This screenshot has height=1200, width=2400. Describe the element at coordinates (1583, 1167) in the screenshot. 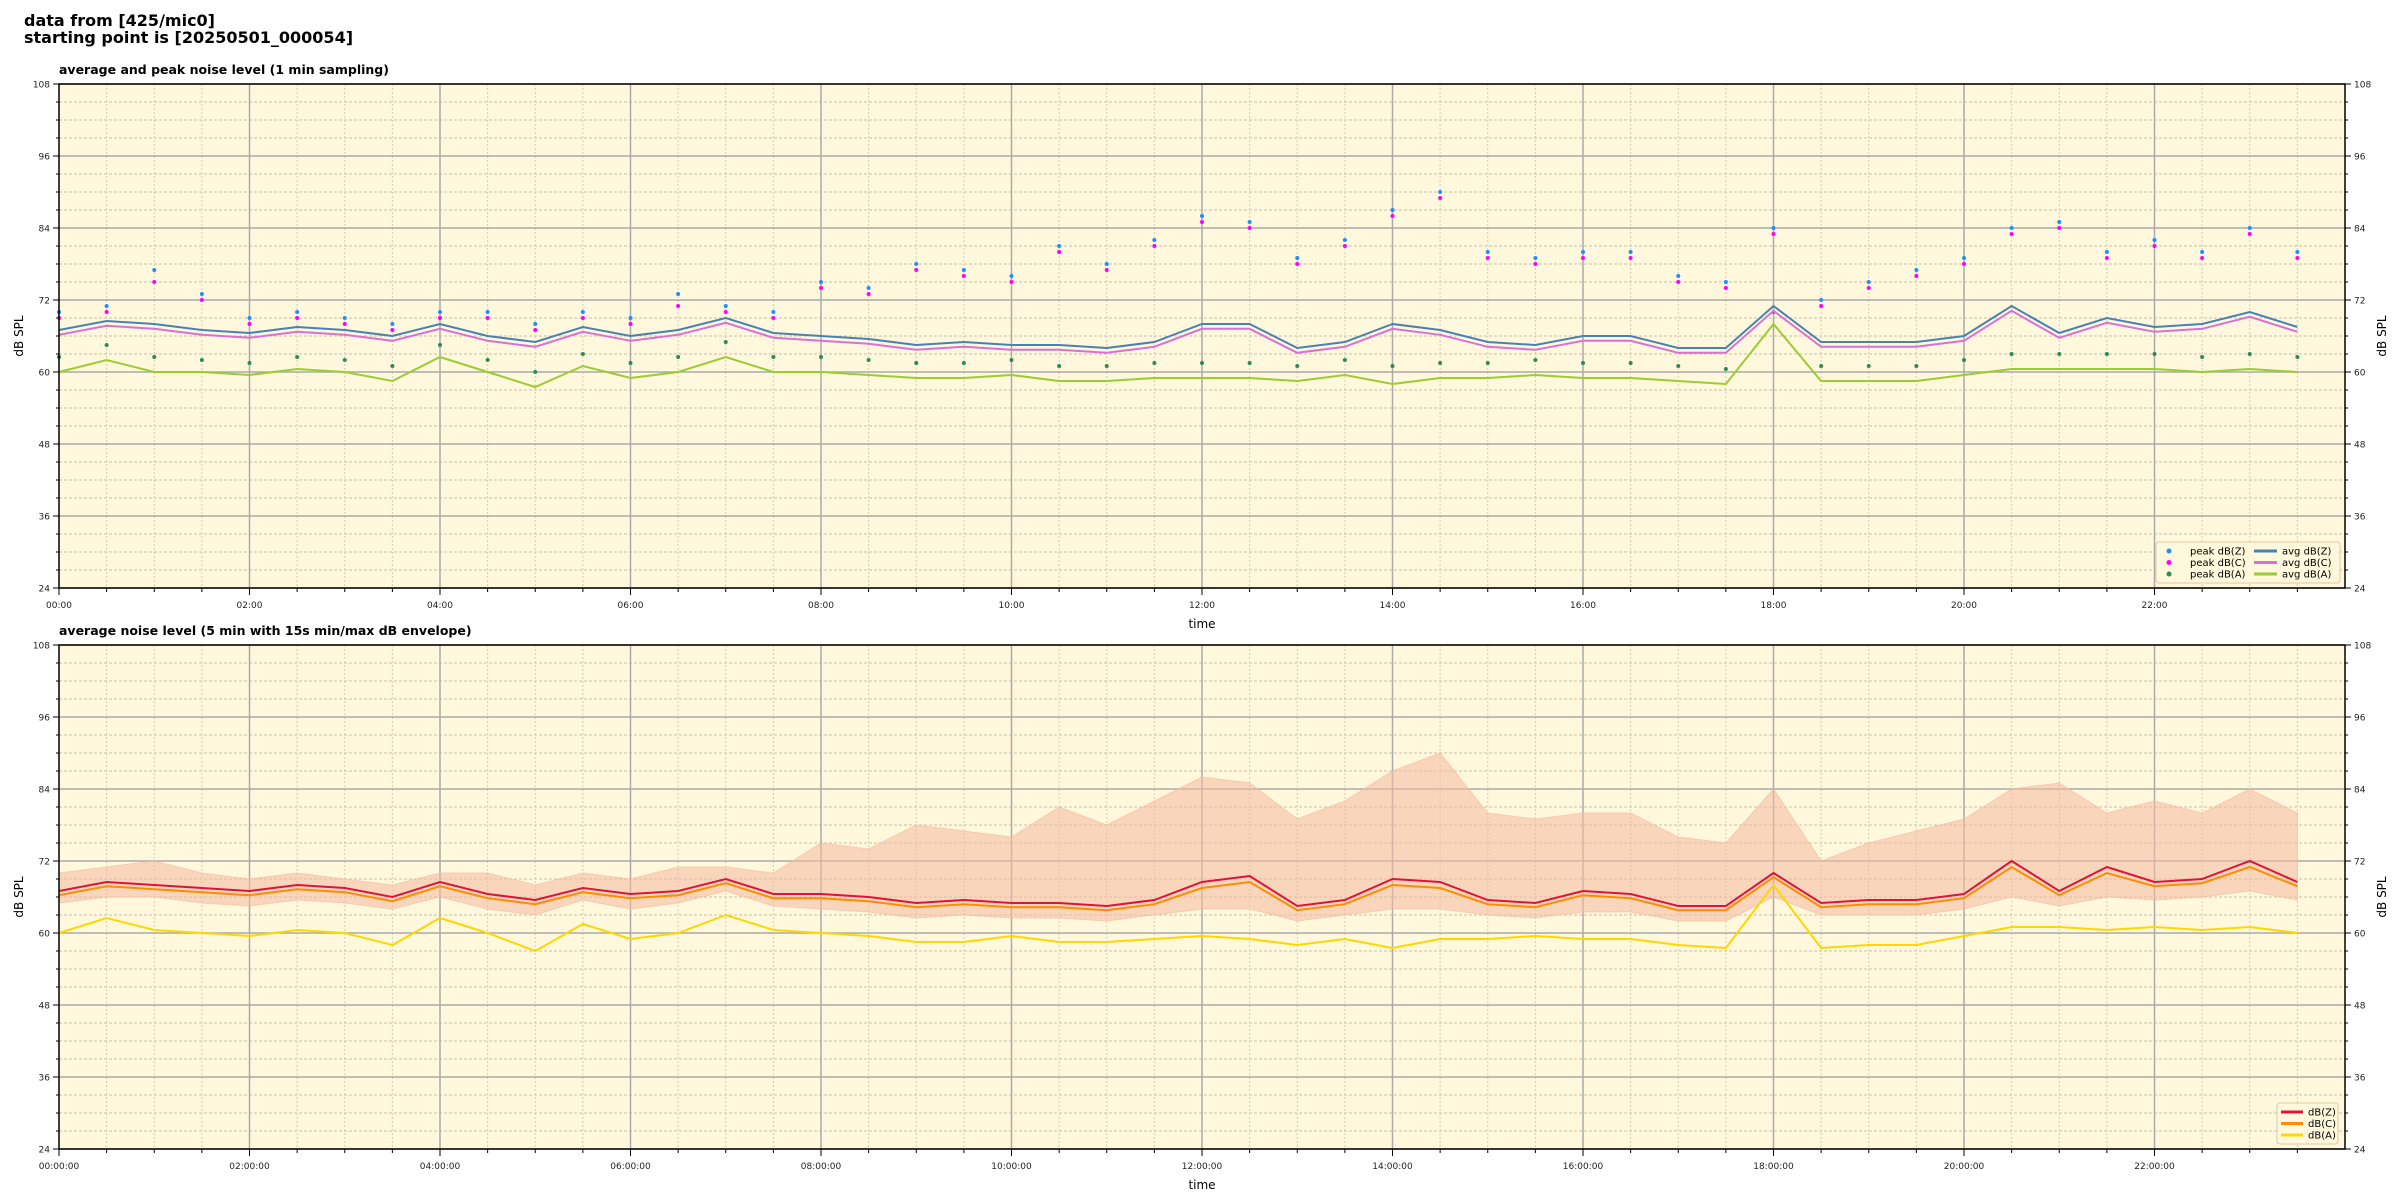

I see `x-tick-label: 16:00:00` at that location.